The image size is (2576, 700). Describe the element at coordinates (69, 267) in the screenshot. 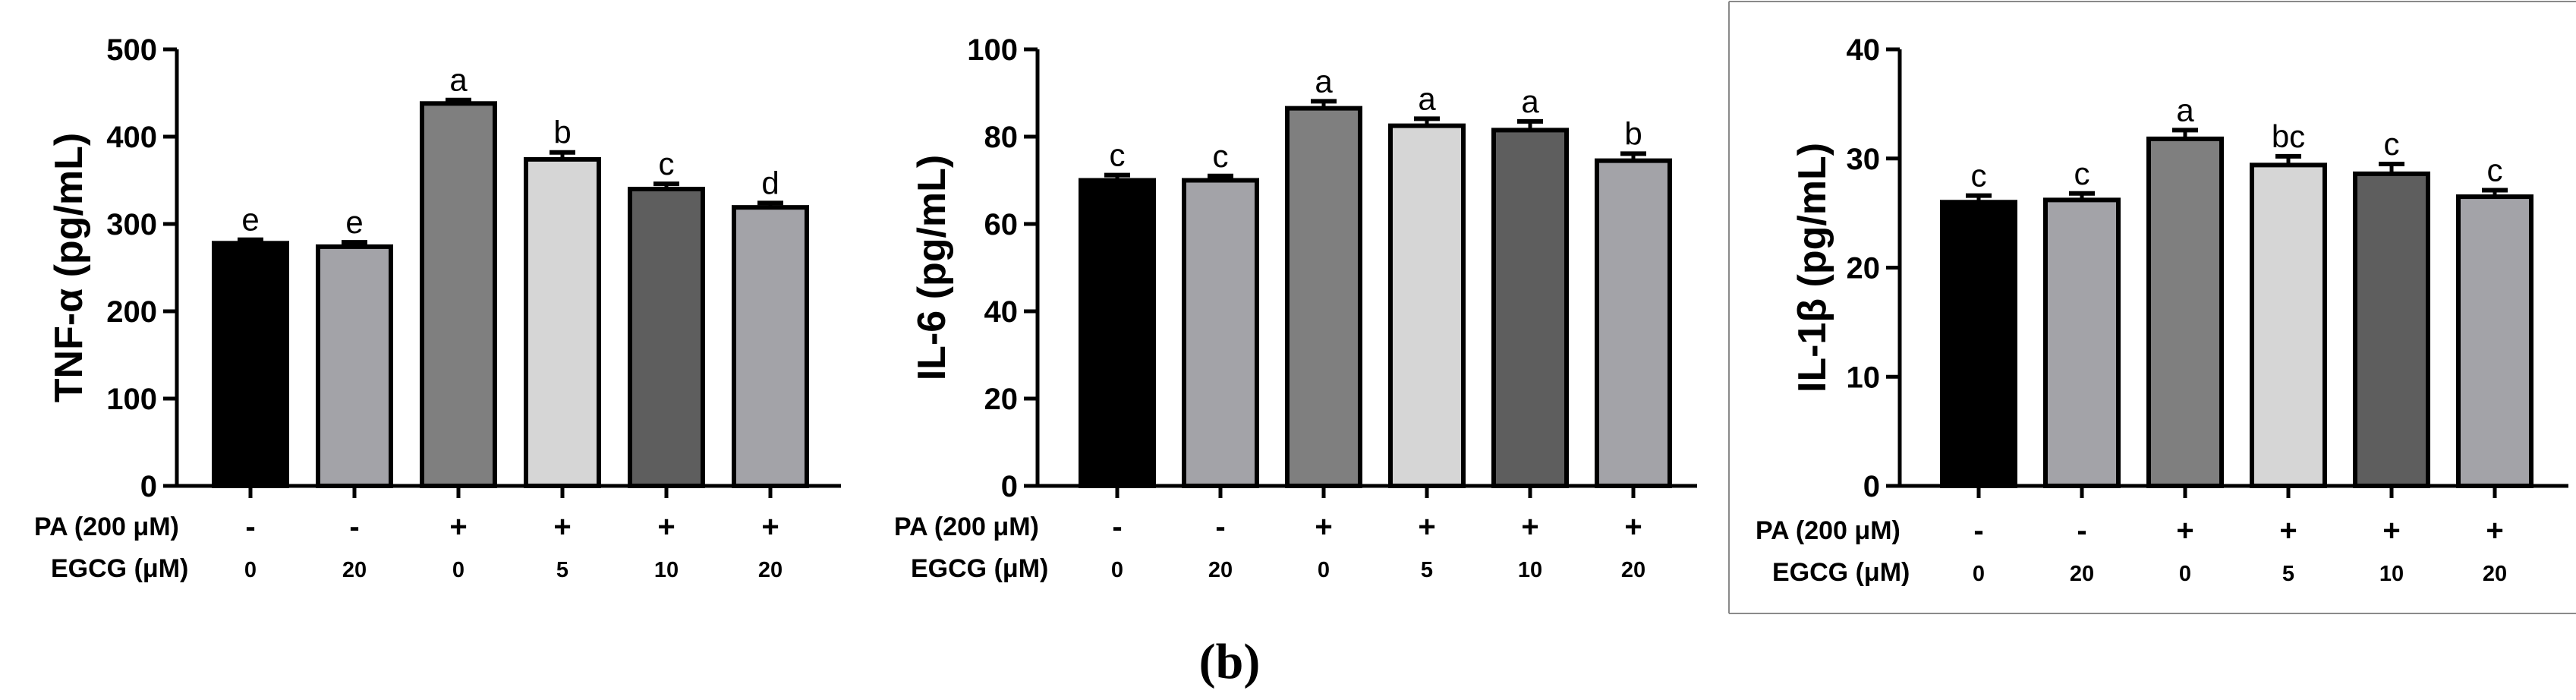

I see `y-axis-label: TNF-α (pg/mL)` at that location.